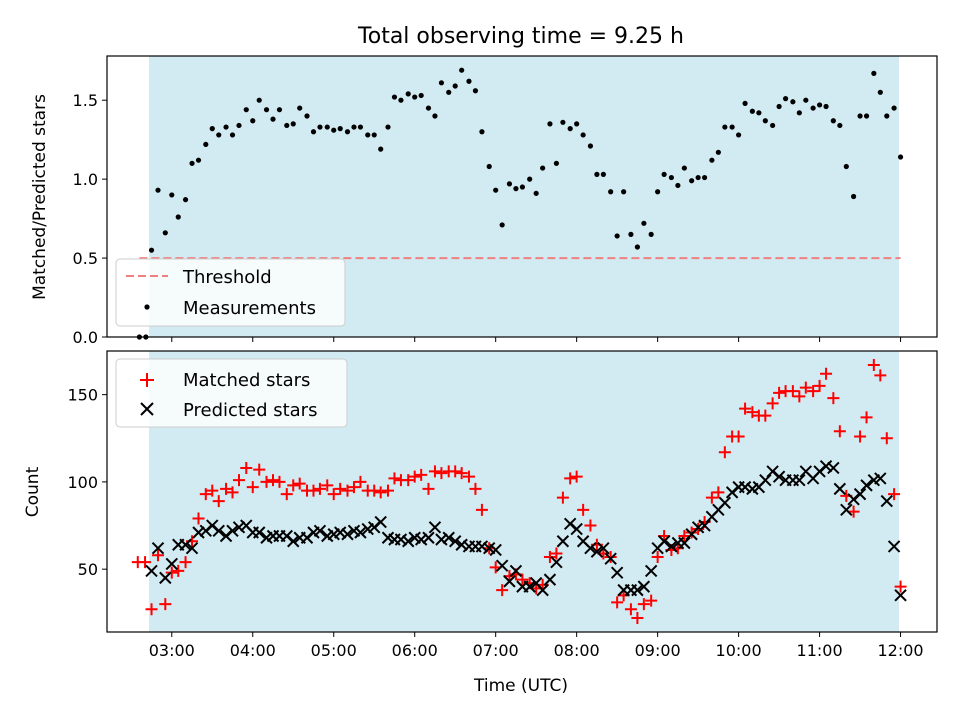 Image resolution: width=960 pixels, height=720 pixels. I want to click on x-tick-label: 12:00, so click(901, 650).